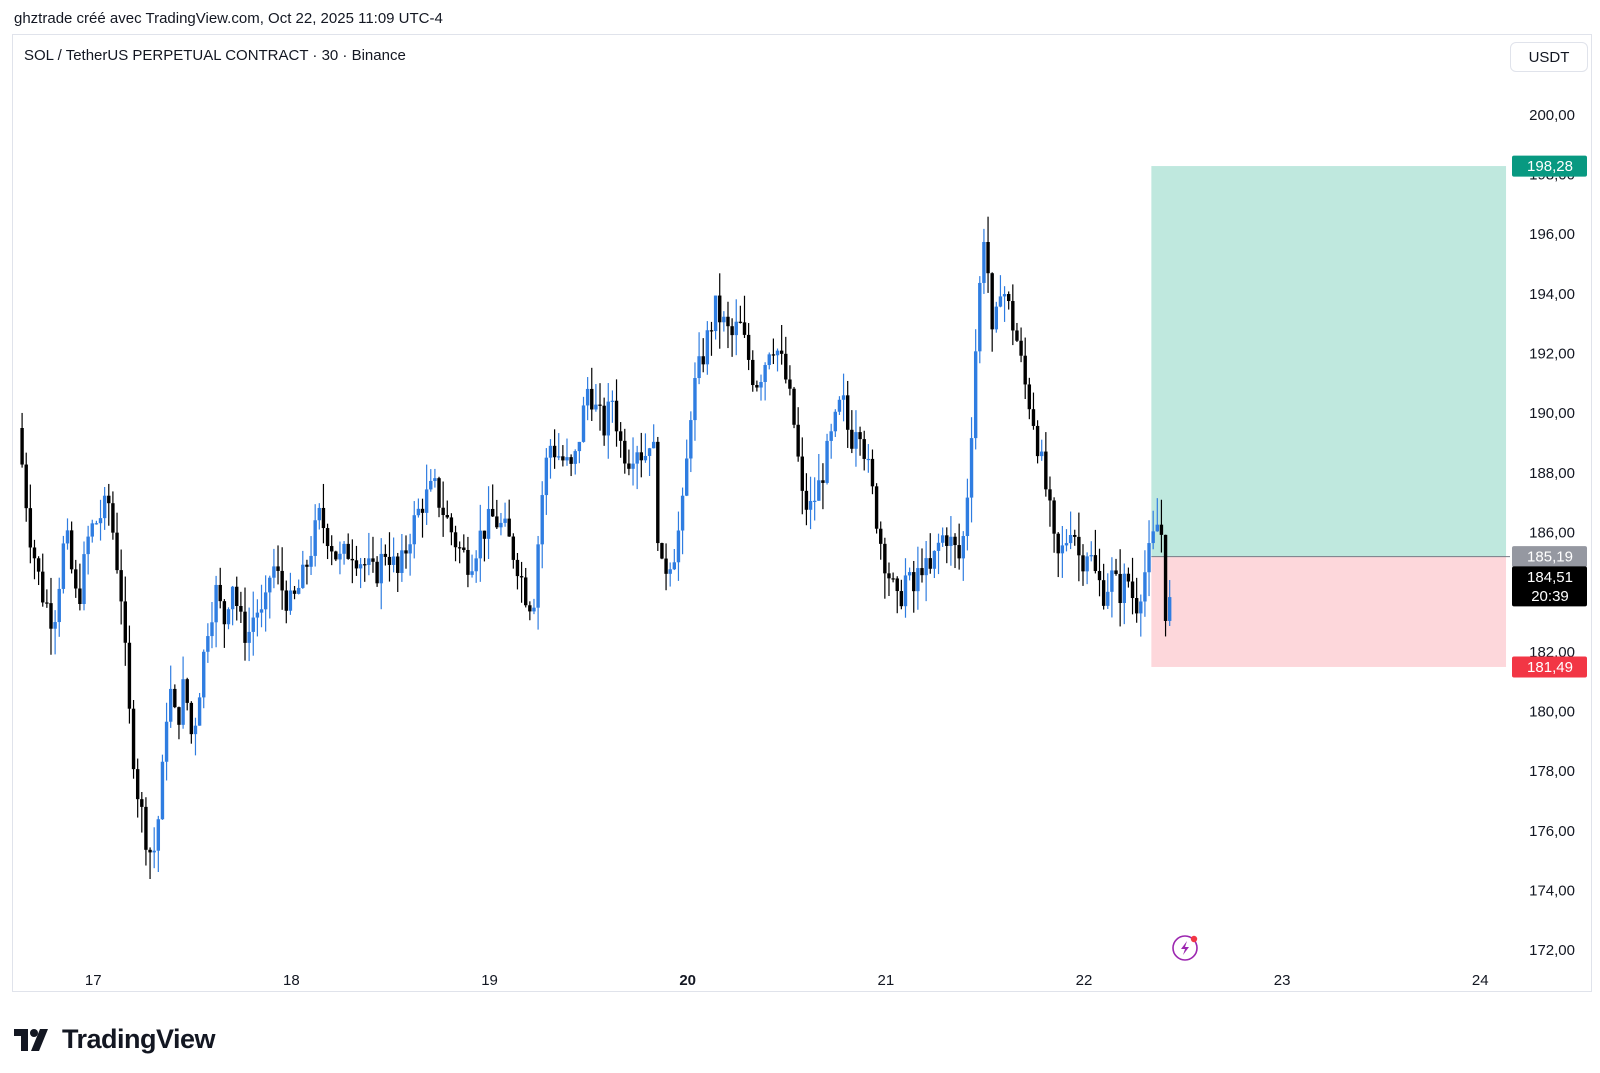 The height and width of the screenshot is (1073, 1600). What do you see at coordinates (1552, 532) in the screenshot?
I see `price-tick-label: 186,00` at bounding box center [1552, 532].